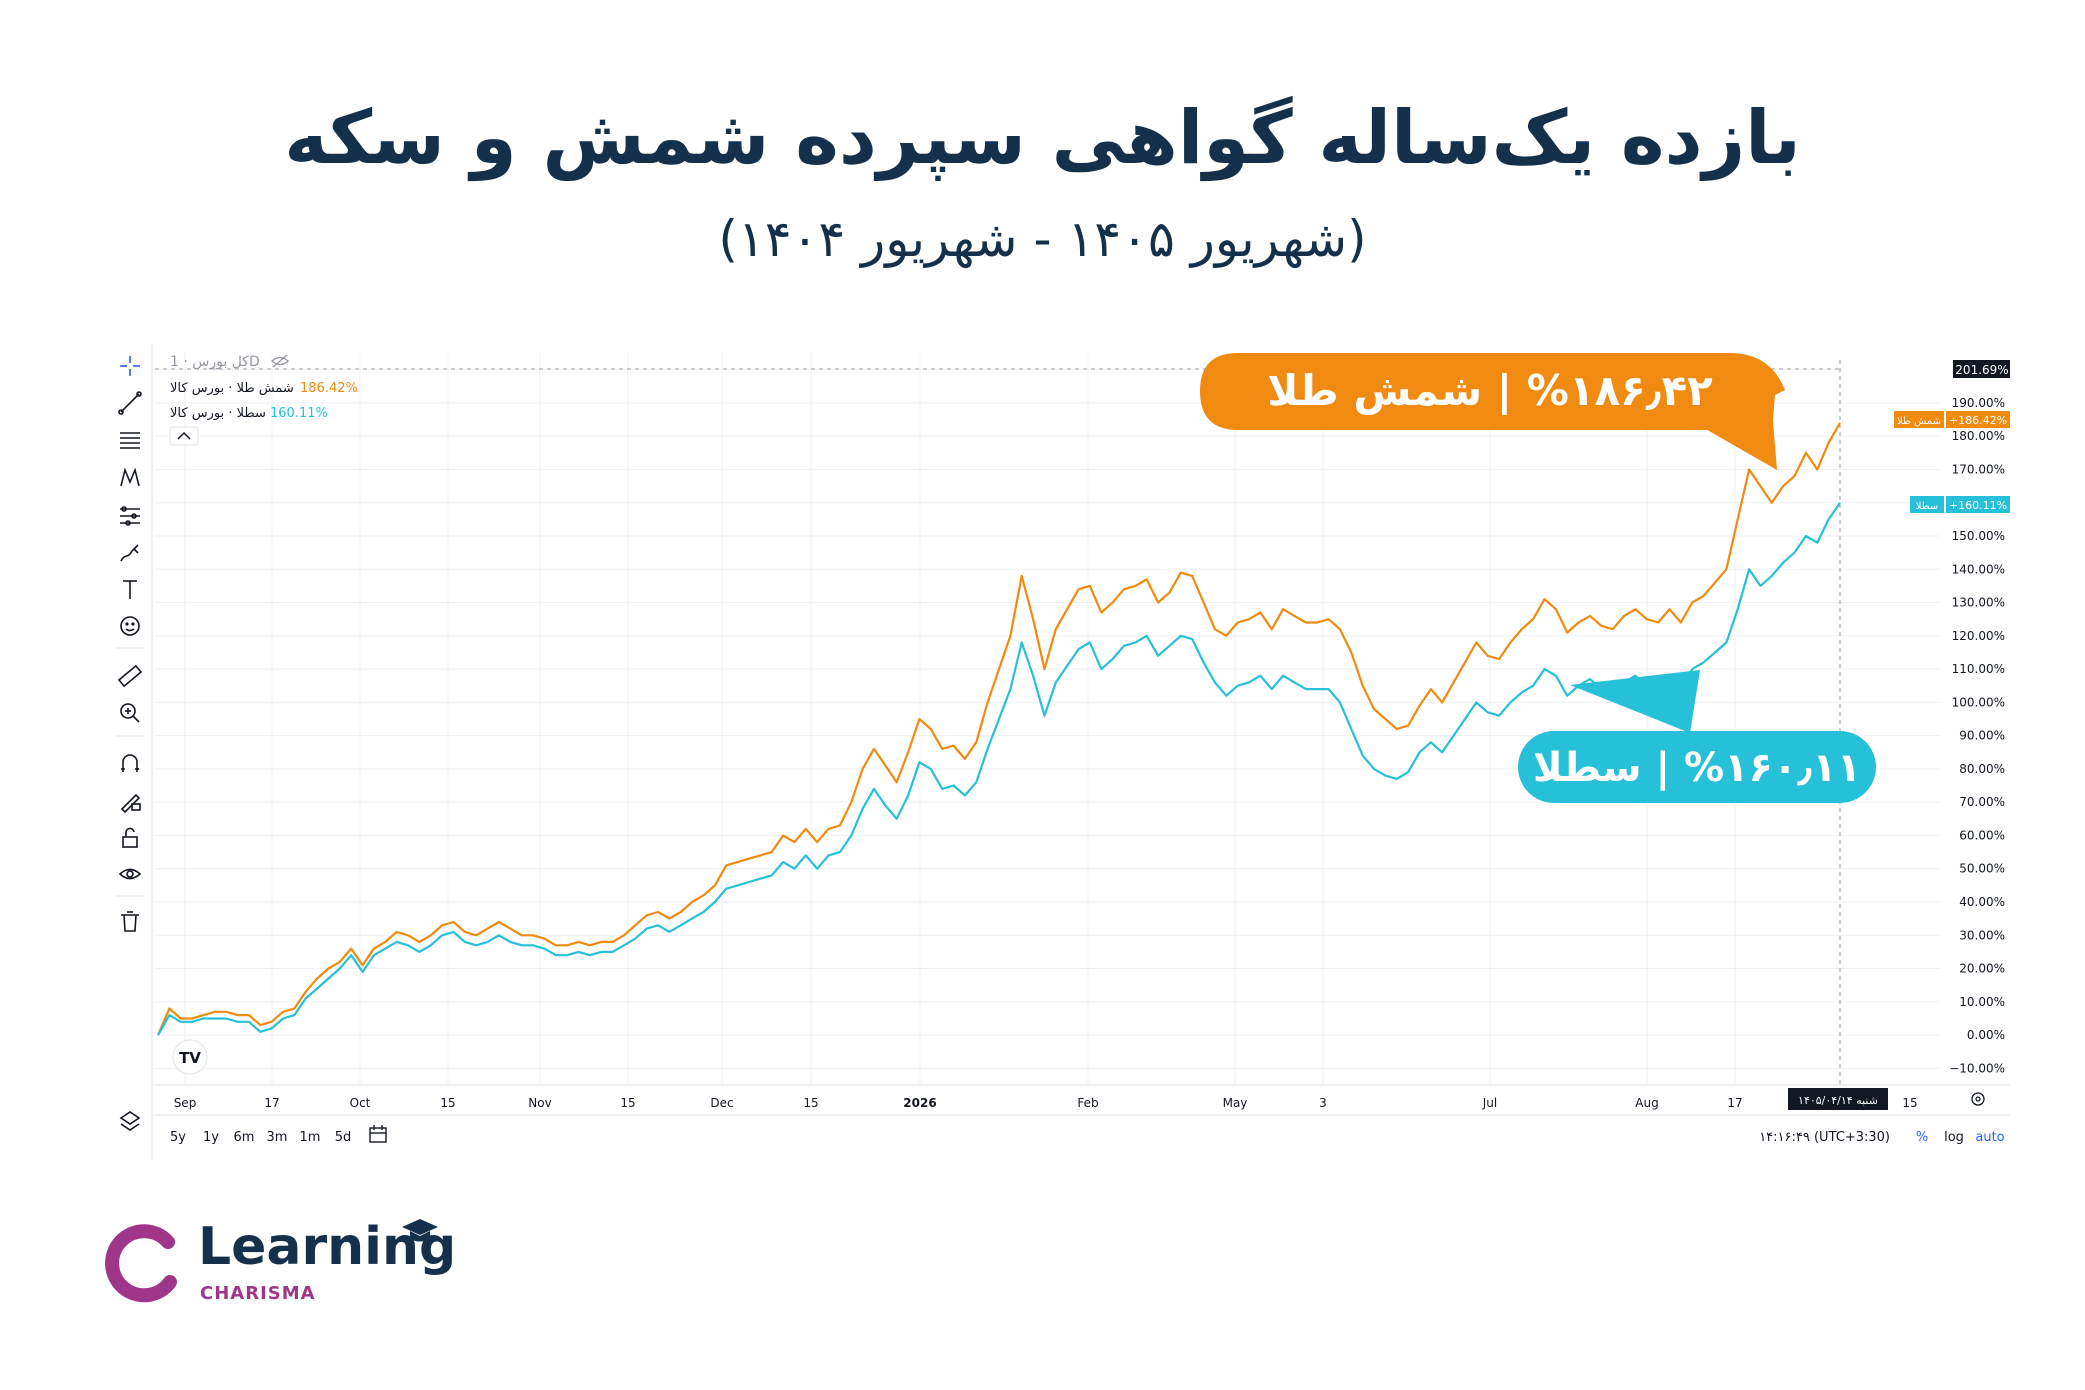 The height and width of the screenshot is (1390, 2085). What do you see at coordinates (130, 874) in the screenshot?
I see `eye-icon` at bounding box center [130, 874].